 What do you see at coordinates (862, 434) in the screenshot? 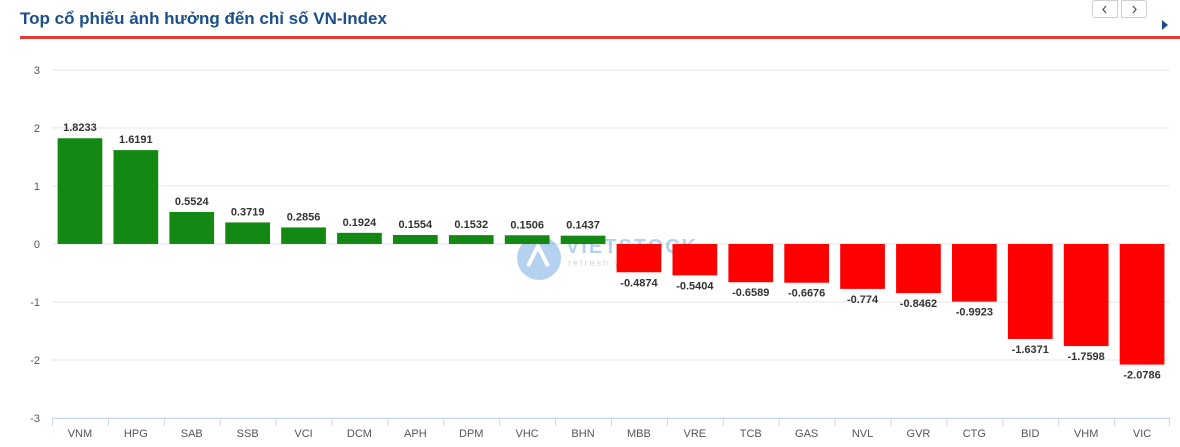
I see `x-tick-label: NVL` at bounding box center [862, 434].